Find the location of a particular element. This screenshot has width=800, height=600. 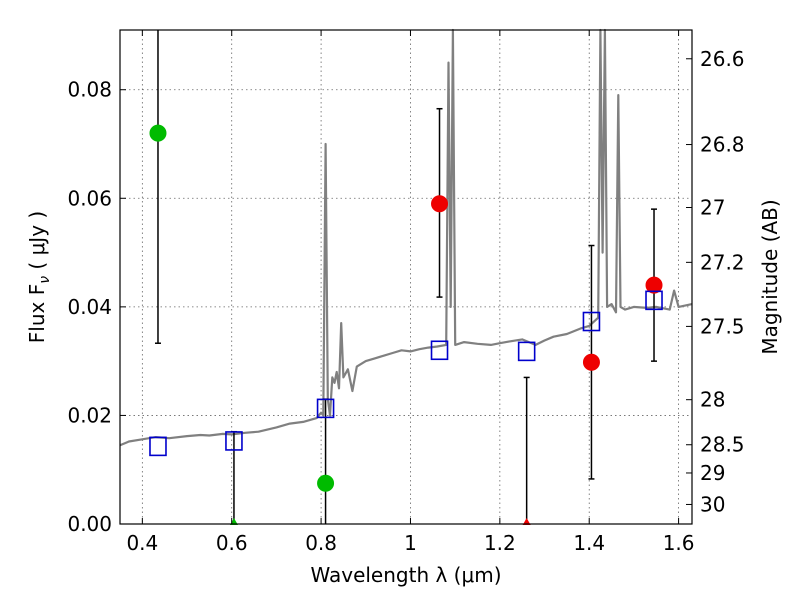

near-ir-upper-limit is located at coordinates (526, 521).